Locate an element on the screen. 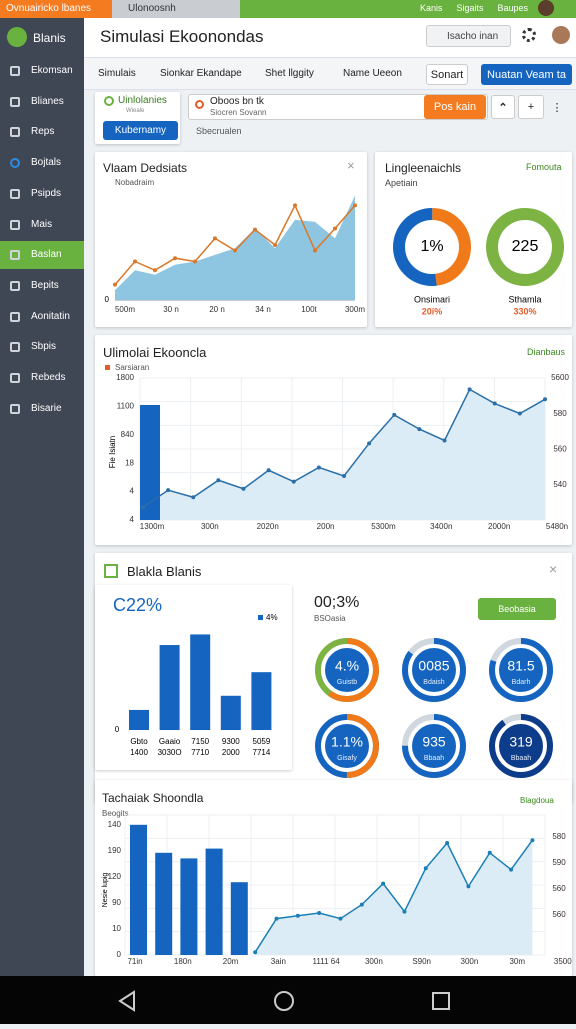  axis-label: 2020n is located at coordinates (268, 526).